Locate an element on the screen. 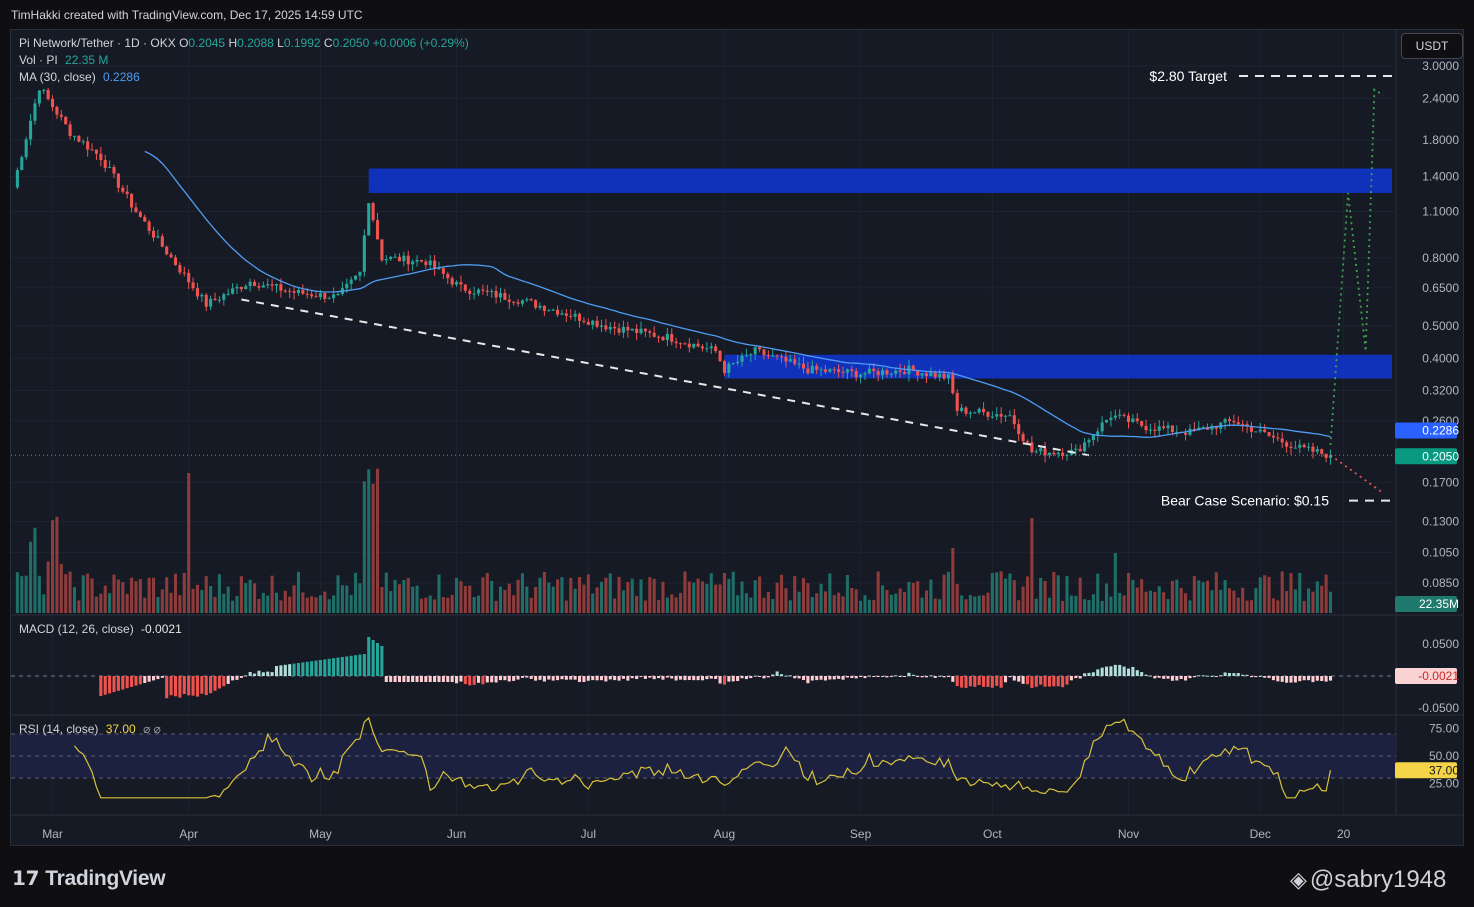  price-tick-label: 1.1000 is located at coordinates (1440, 212).